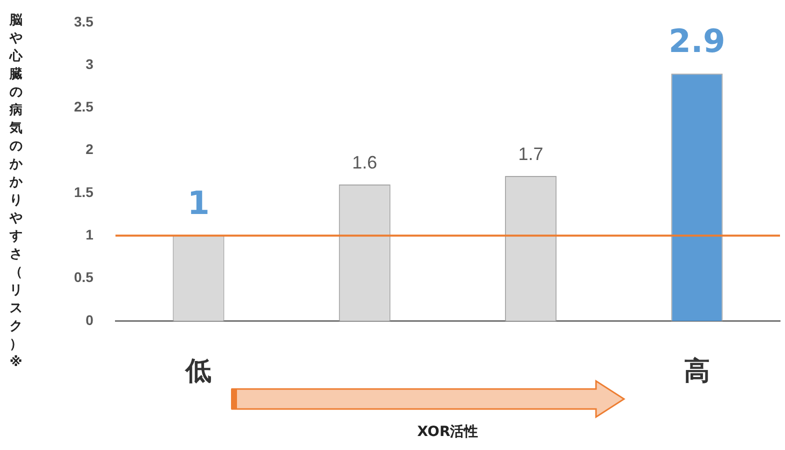 The width and height of the screenshot is (785, 450). What do you see at coordinates (447, 432) in the screenshot?
I see `x-axis-title: XOR活性` at bounding box center [447, 432].